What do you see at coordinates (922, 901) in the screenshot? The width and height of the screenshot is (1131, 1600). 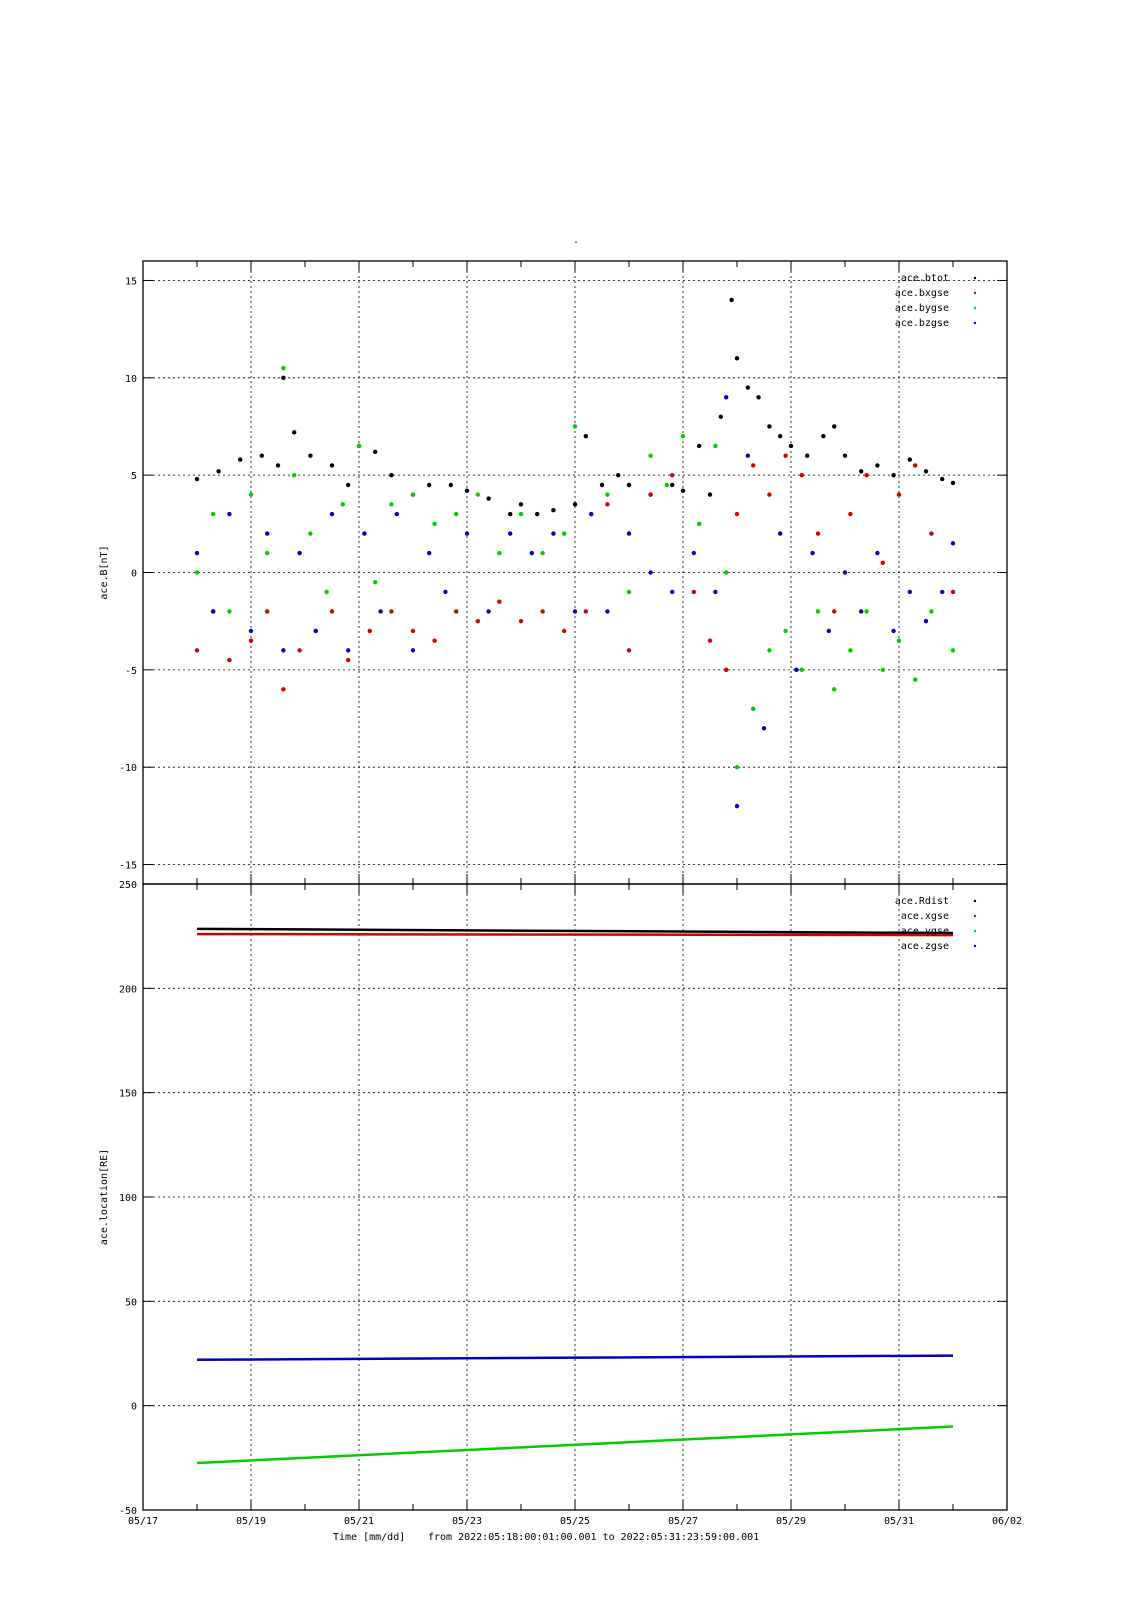 I see `legend-label: ace.Rdist` at bounding box center [922, 901].